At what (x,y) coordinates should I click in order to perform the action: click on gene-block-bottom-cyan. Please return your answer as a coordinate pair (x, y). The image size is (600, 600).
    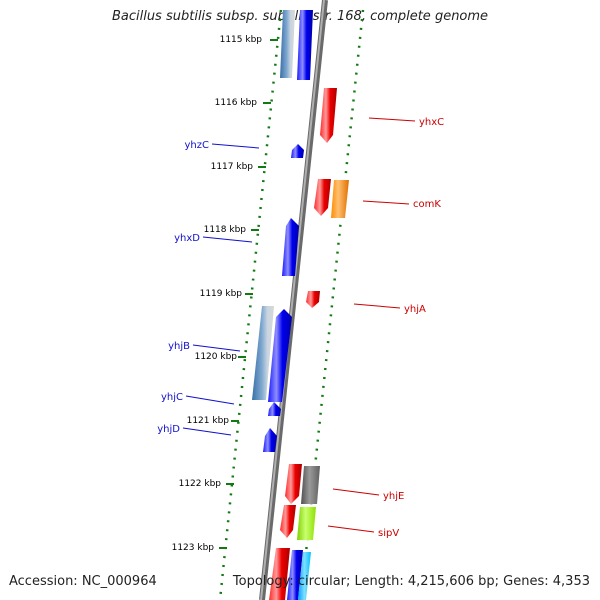
    Looking at the image, I should click on (304, 576).